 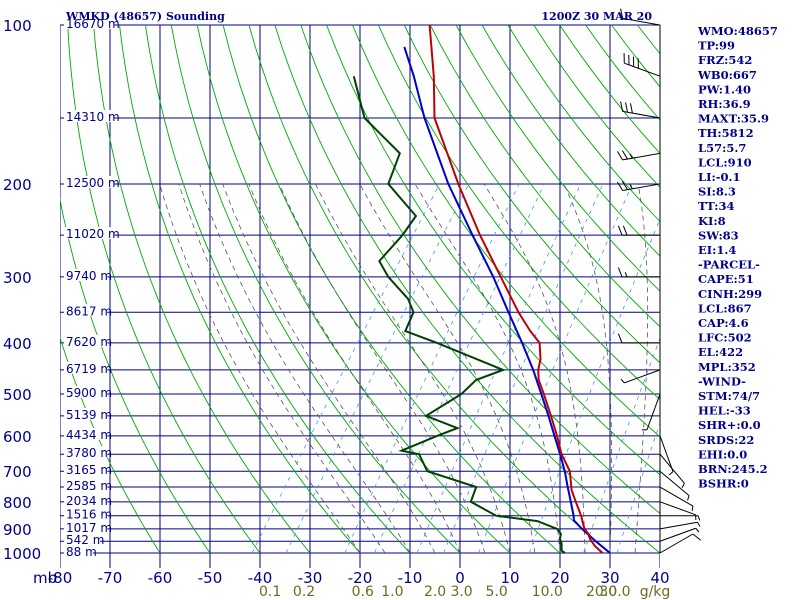 What do you see at coordinates (655, 592) in the screenshot?
I see `mixing-ratio-unit-label: g/kg` at bounding box center [655, 592].